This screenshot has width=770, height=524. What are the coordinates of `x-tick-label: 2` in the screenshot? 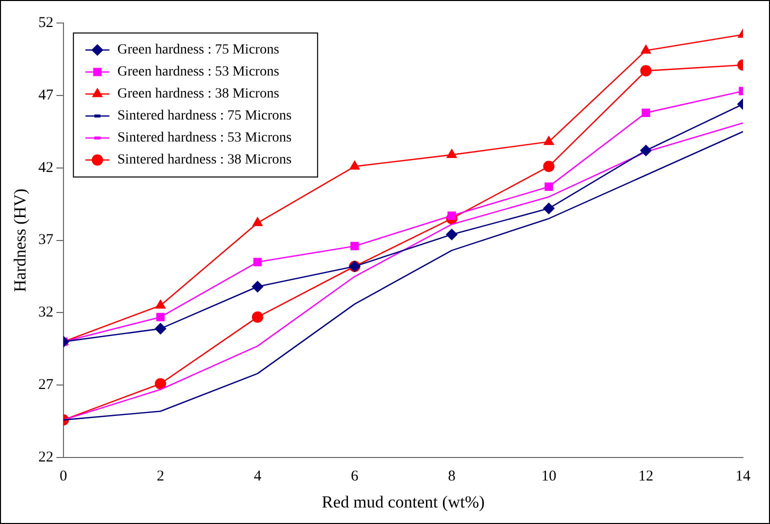 It's located at (160, 476).